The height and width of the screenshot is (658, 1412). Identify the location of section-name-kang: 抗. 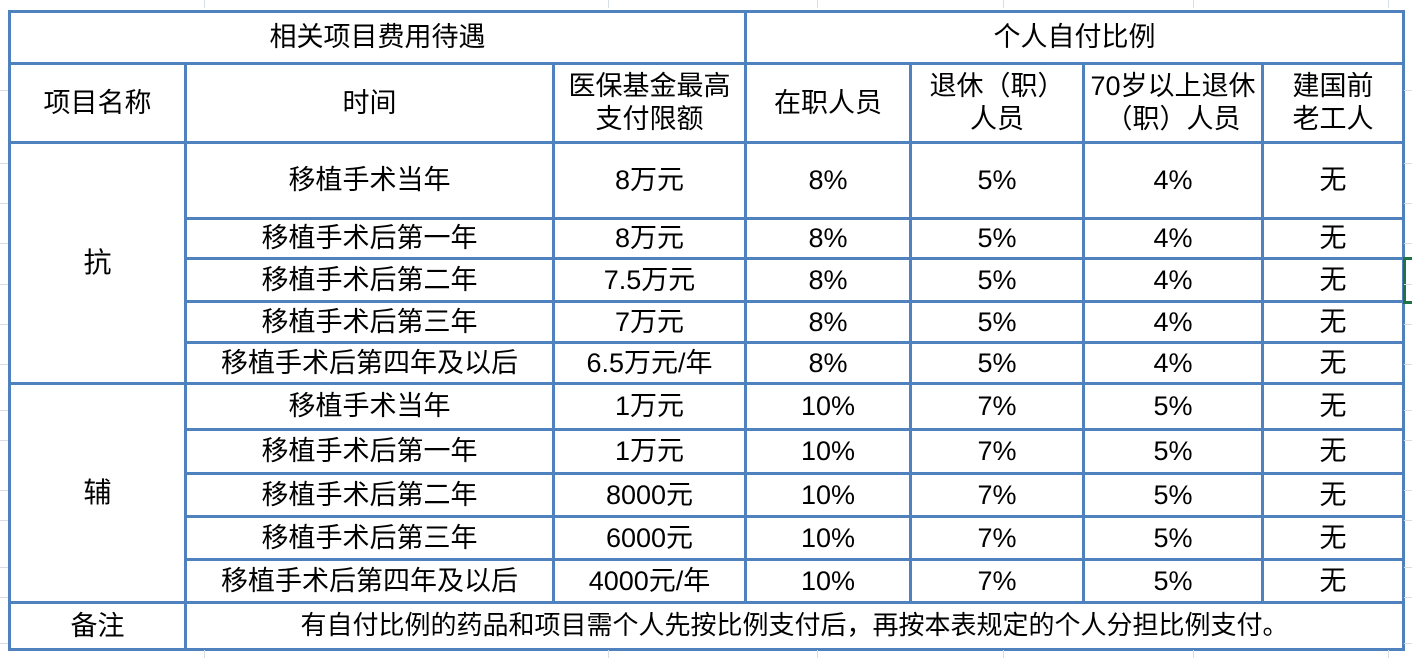
(99, 264).